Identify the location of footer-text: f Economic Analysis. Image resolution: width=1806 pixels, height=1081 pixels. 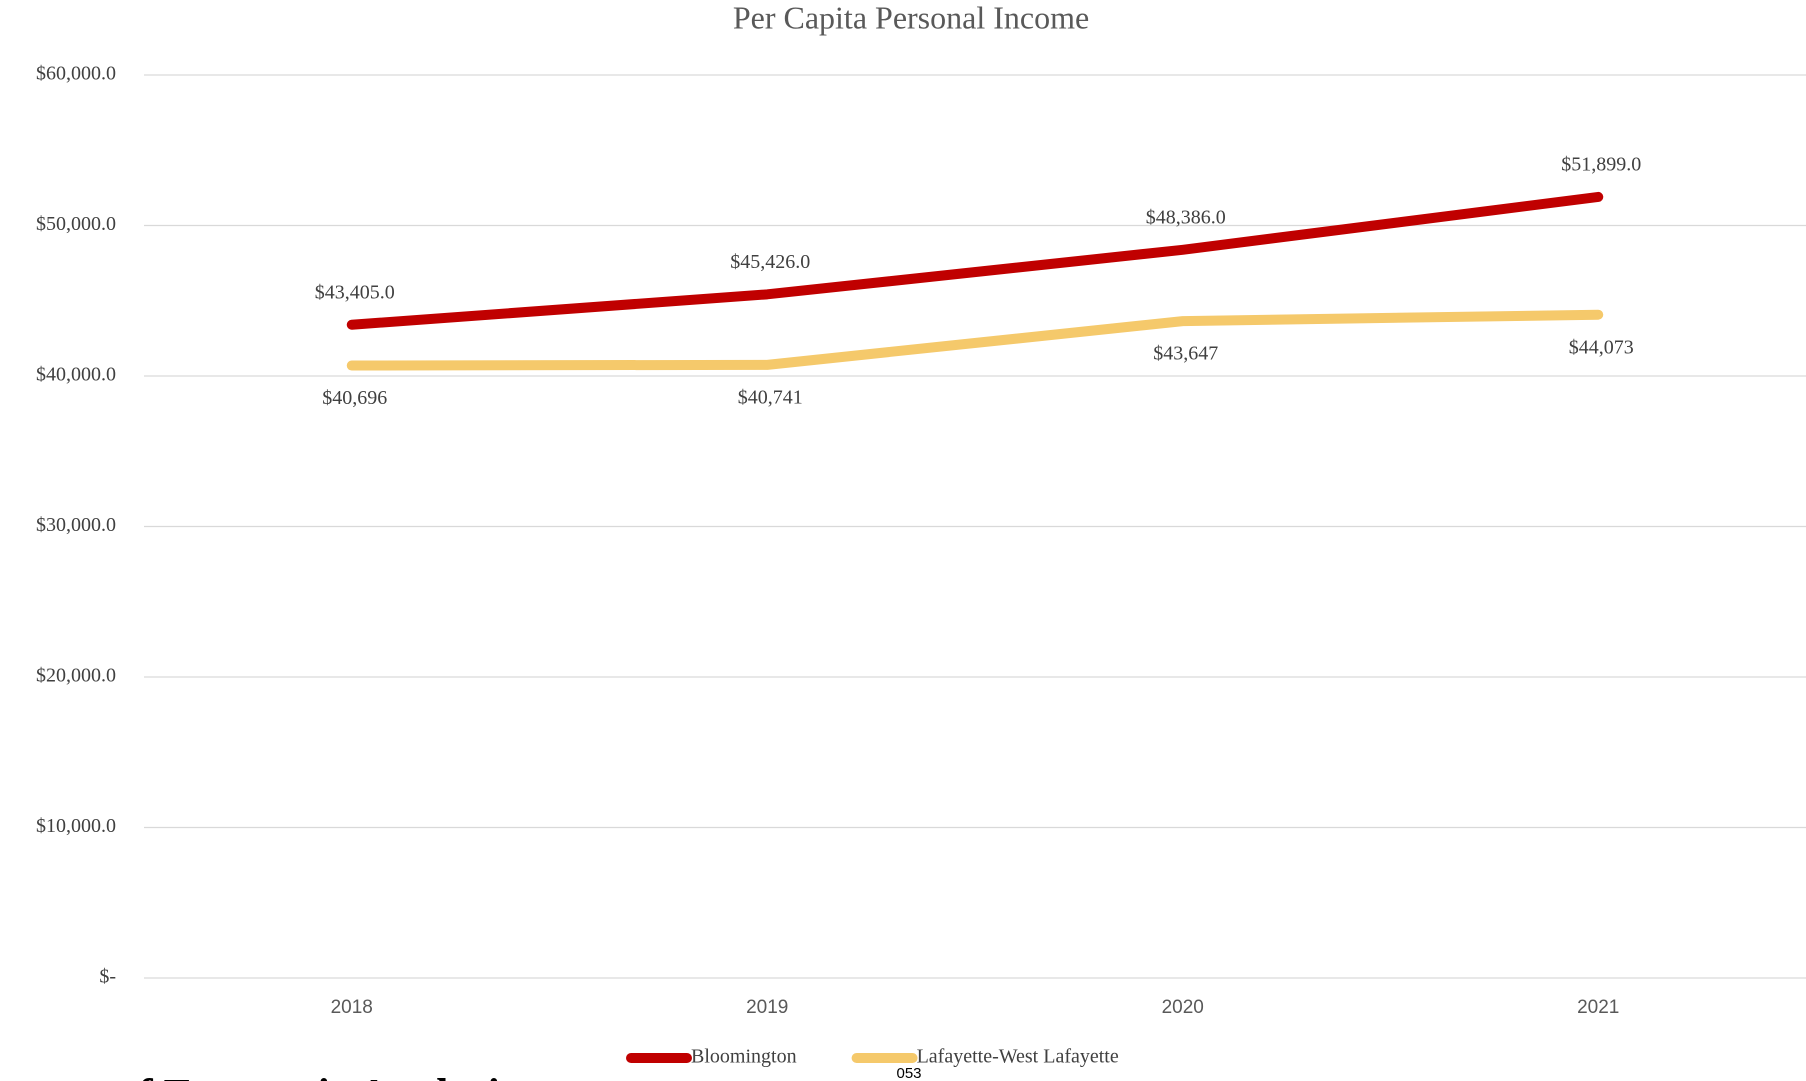
(327, 1075).